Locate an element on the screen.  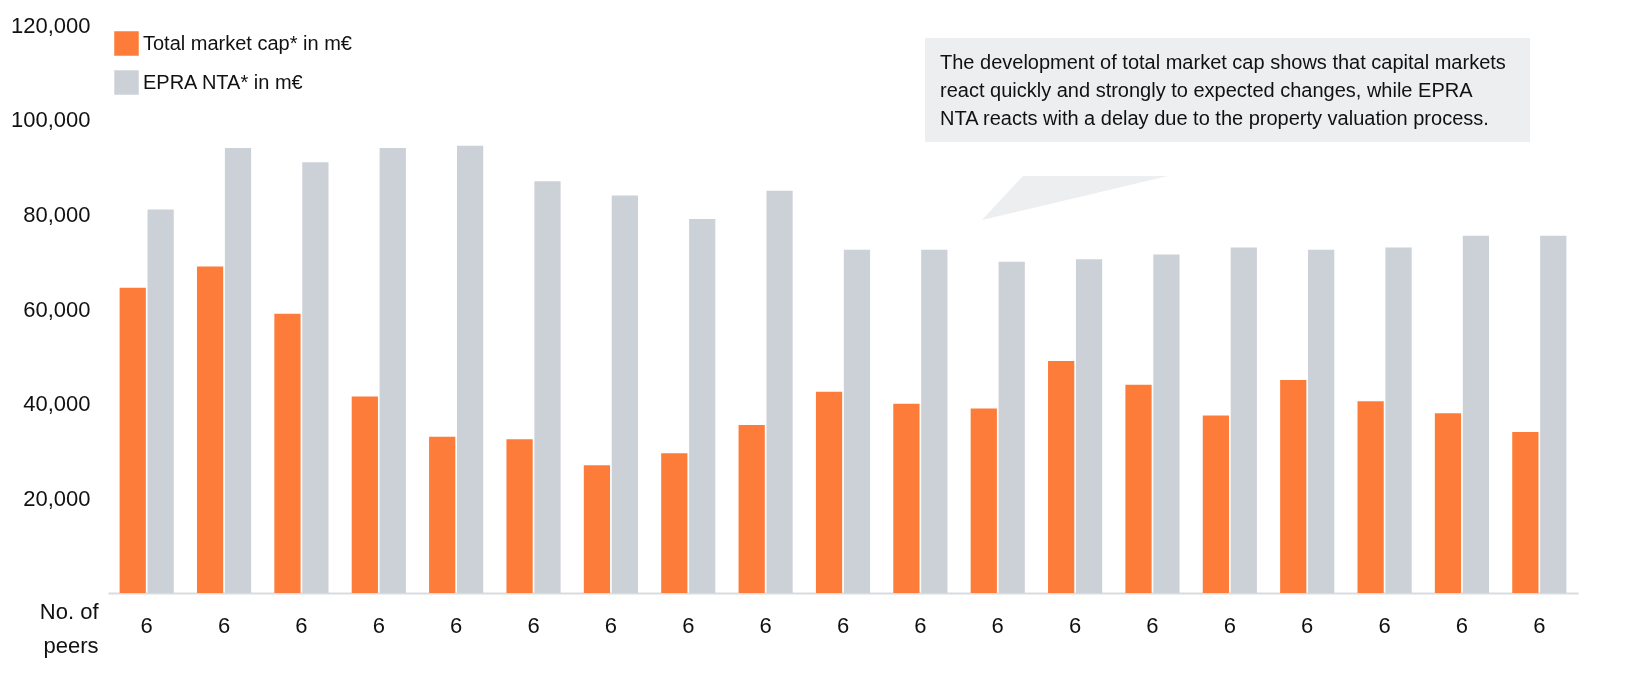
annotation: The development of total market cap shows that capital markets react quickly and strongly to expected changes, while EPRA NTA reacts with a delay due to the property valuation process. is located at coordinates (1227, 90).